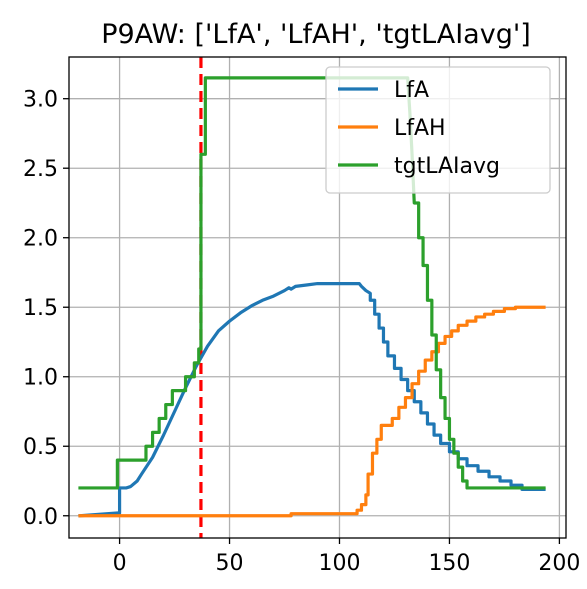 The image size is (587, 589). Describe the element at coordinates (420, 128) in the screenshot. I see `legend-label: LfAH` at that location.